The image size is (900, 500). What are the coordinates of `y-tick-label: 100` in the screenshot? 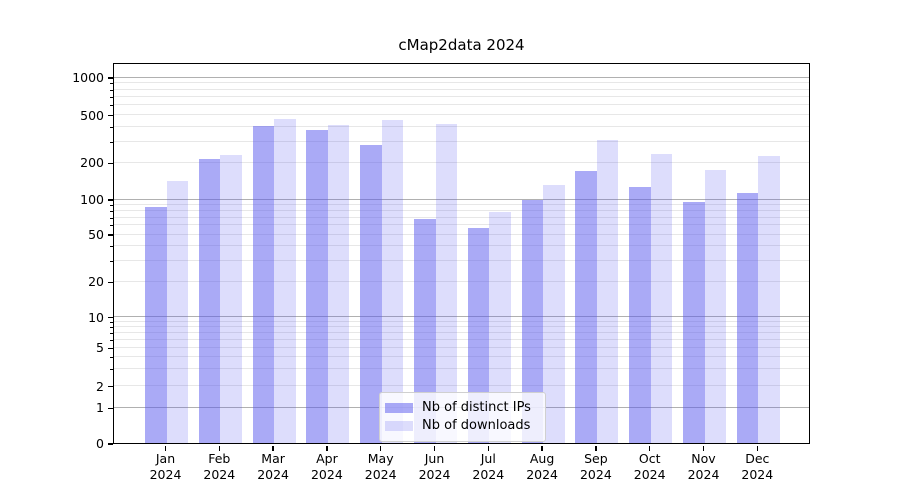 It's located at (92, 199).